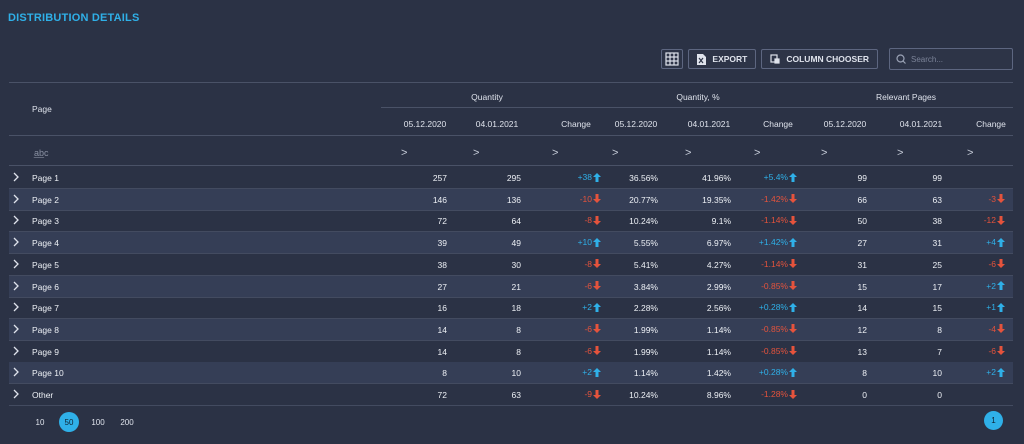  Describe the element at coordinates (69, 422) in the screenshot. I see `page-size-option: 50` at that location.